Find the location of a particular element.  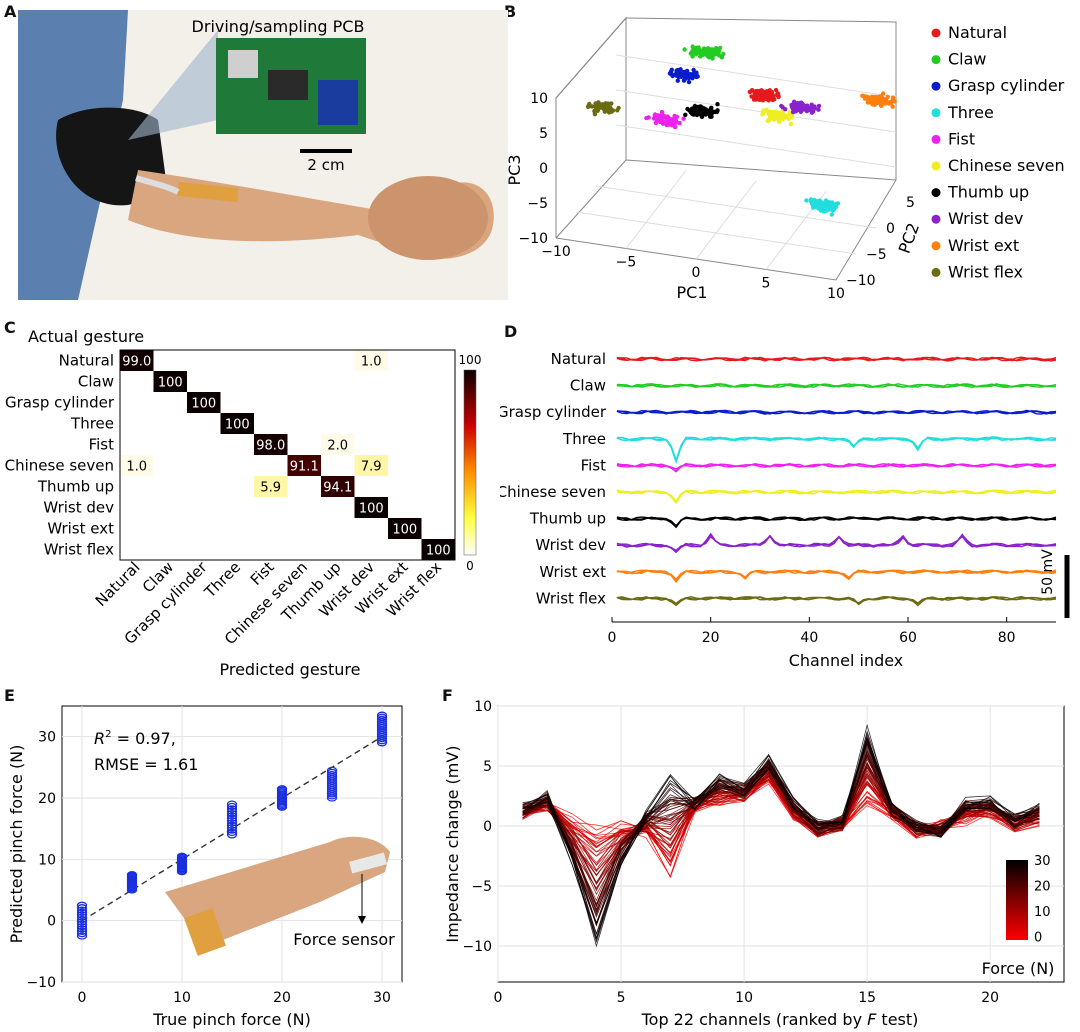

chart-c-row-label: Thumb up is located at coordinates (75, 487).